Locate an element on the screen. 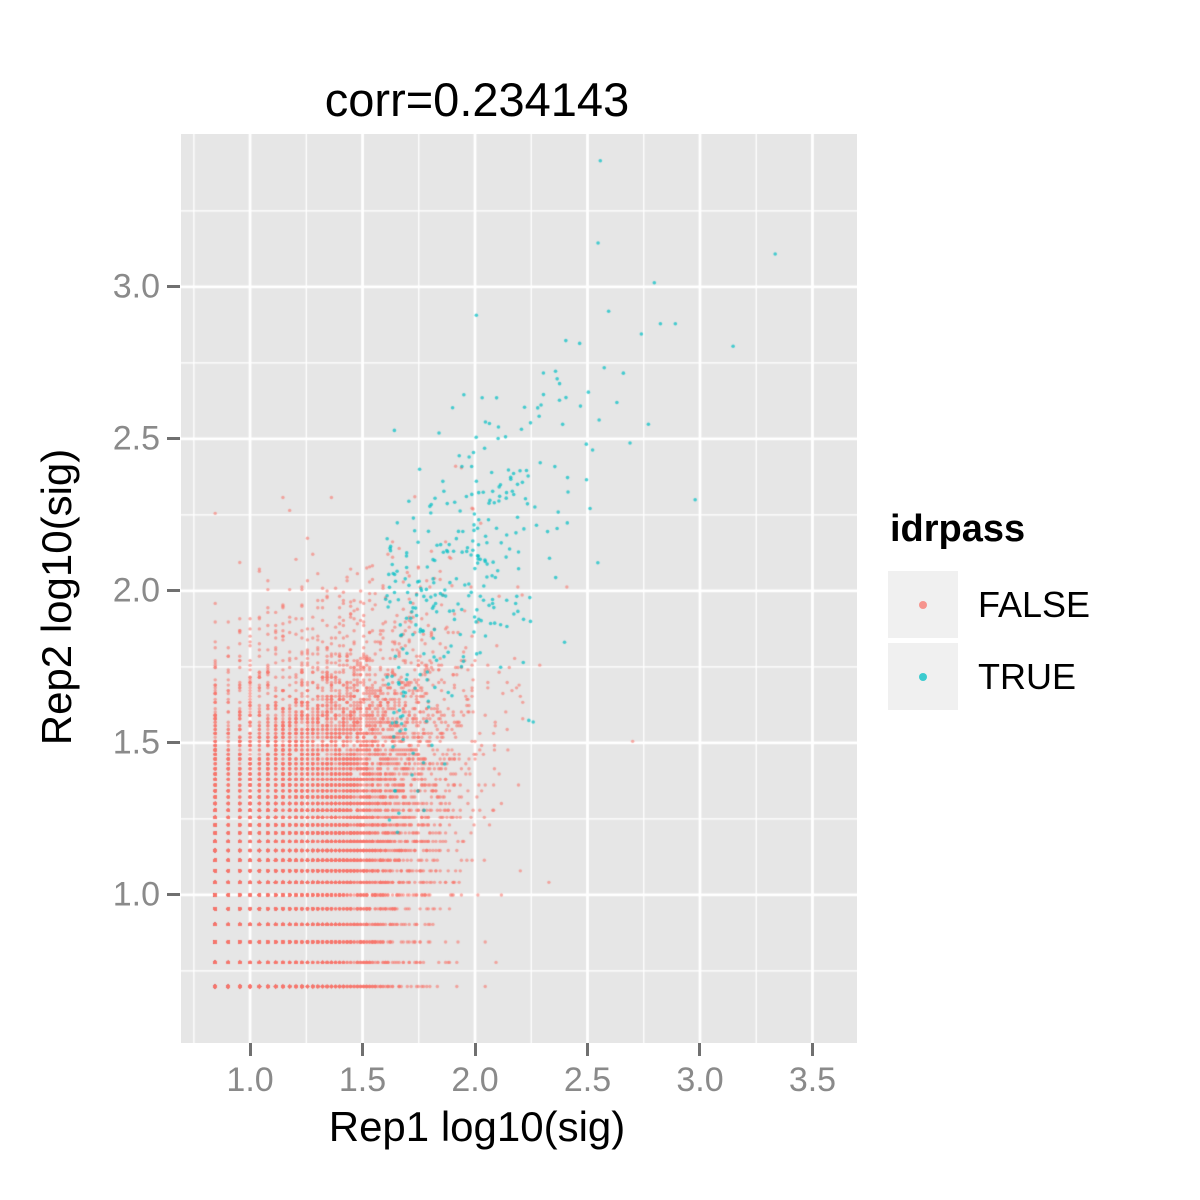  x-tick-label: 1.5 is located at coordinates (362, 1080).